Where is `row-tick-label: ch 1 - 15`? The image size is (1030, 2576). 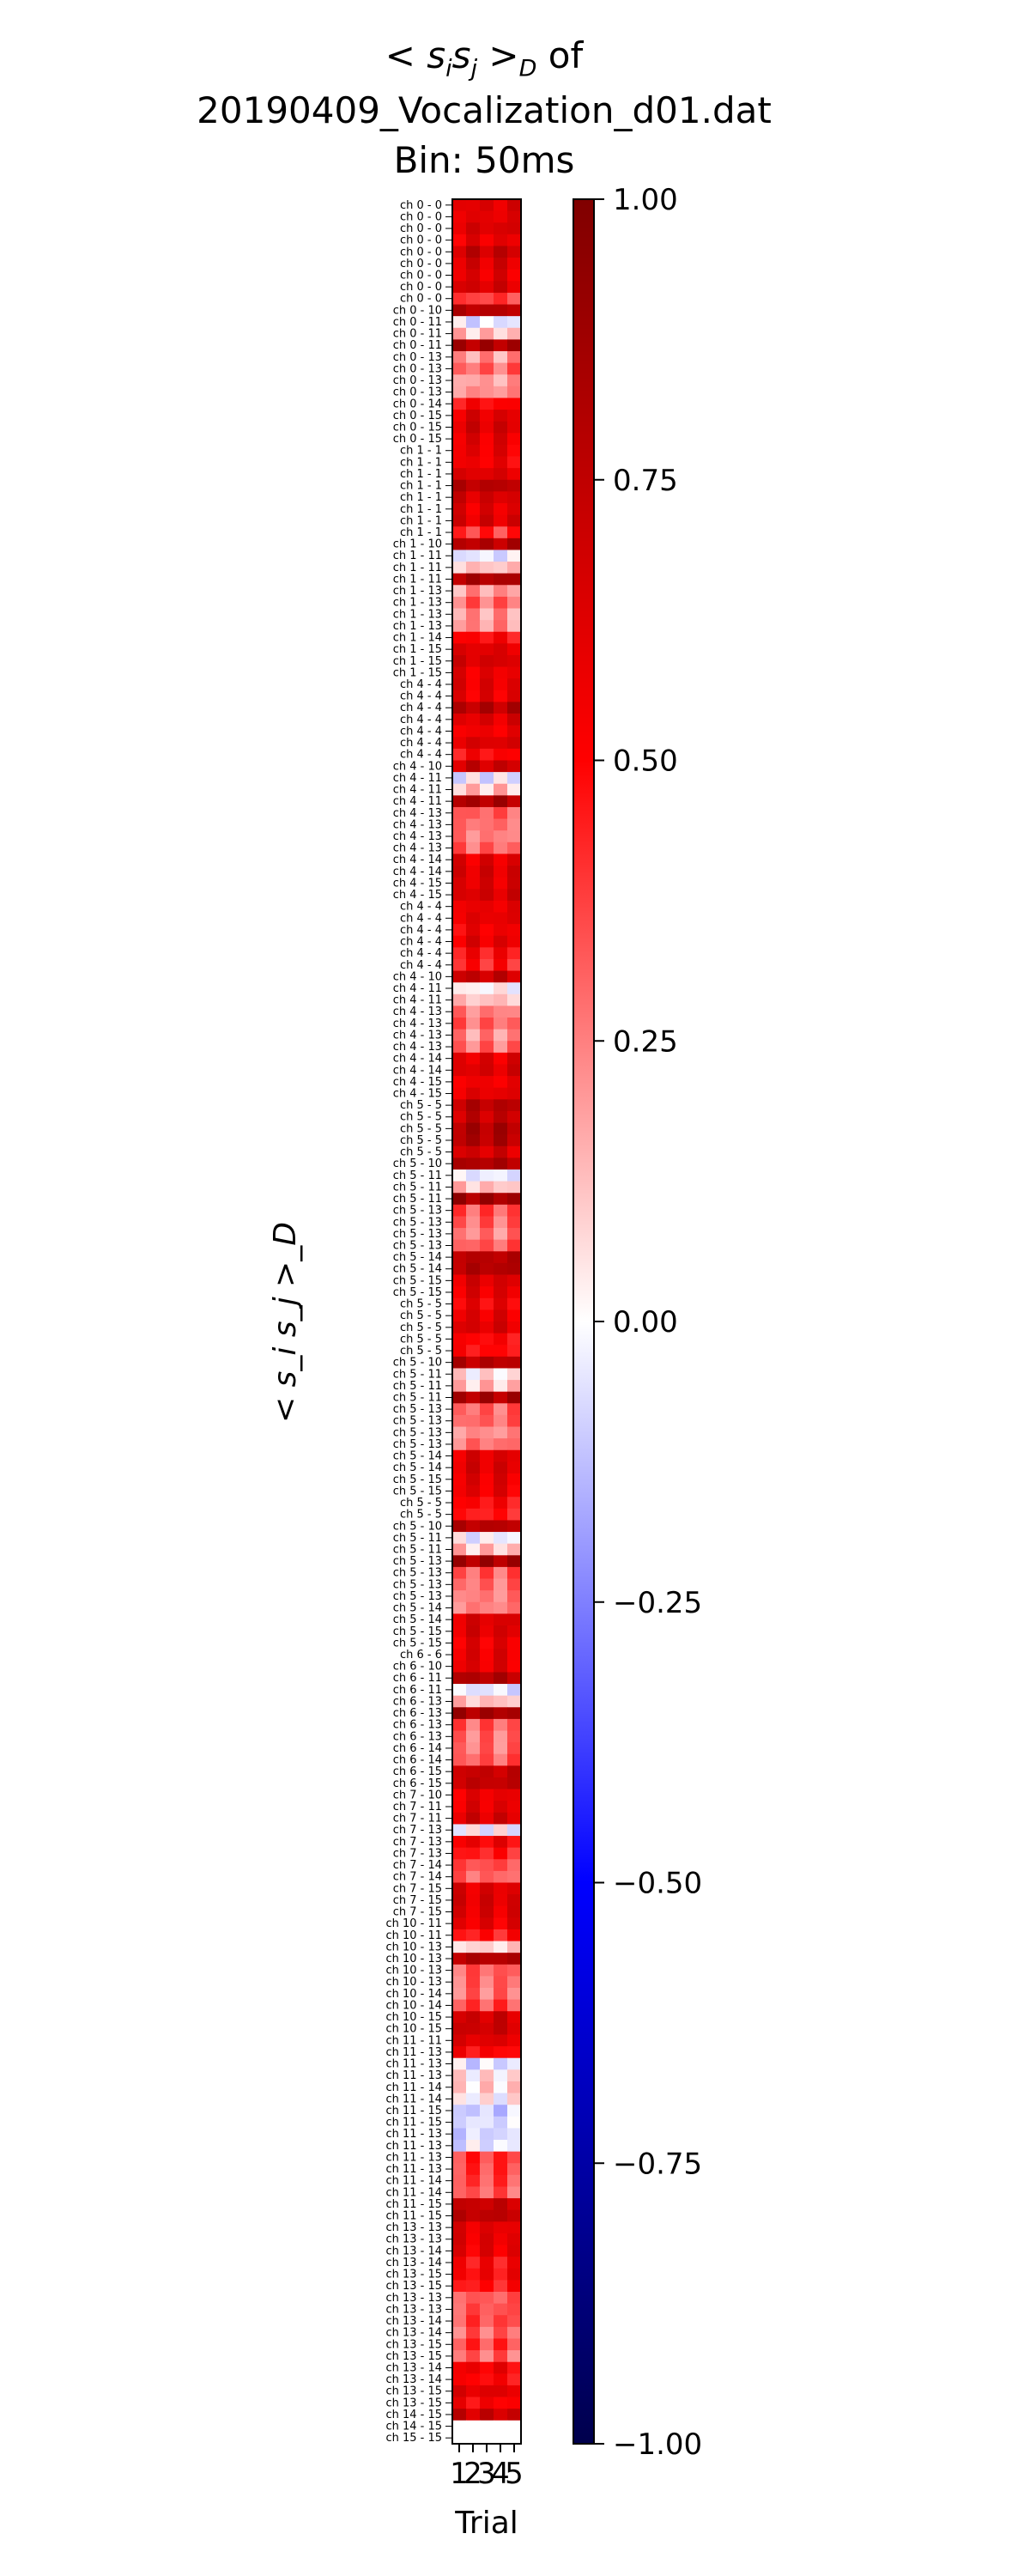
row-tick-label: ch 1 - 15 is located at coordinates (417, 649).